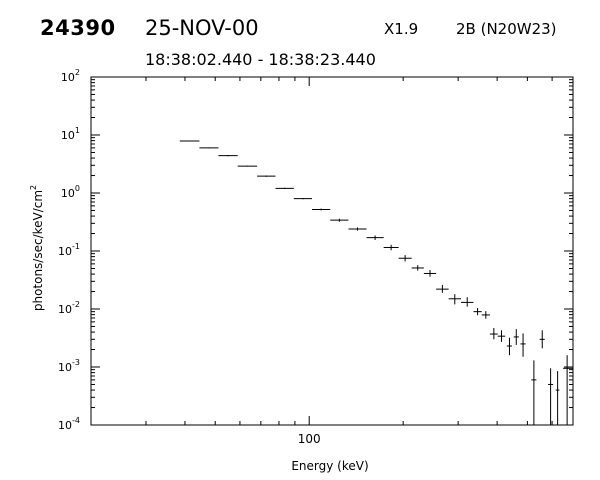 This screenshot has height=480, width=600. What do you see at coordinates (329, 466) in the screenshot?
I see `x-axis-label: Energy (keV)` at bounding box center [329, 466].